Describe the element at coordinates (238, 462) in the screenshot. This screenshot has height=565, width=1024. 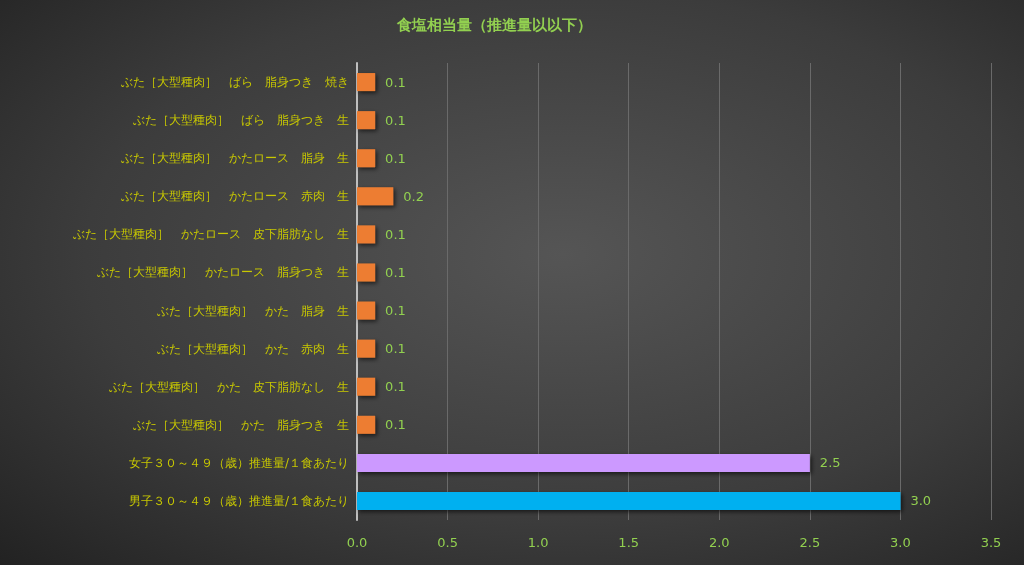
I see `y-tick-label: 女子３０～４９（歳）推進量/１食あたり` at that location.